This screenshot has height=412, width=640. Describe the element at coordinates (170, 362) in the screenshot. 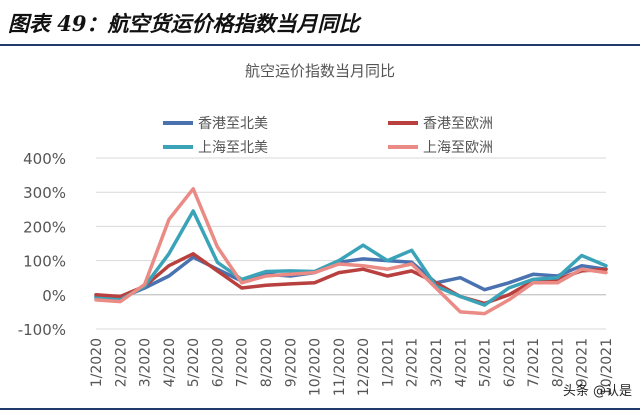

I see `x-tick-label: 4/2020` at that location.